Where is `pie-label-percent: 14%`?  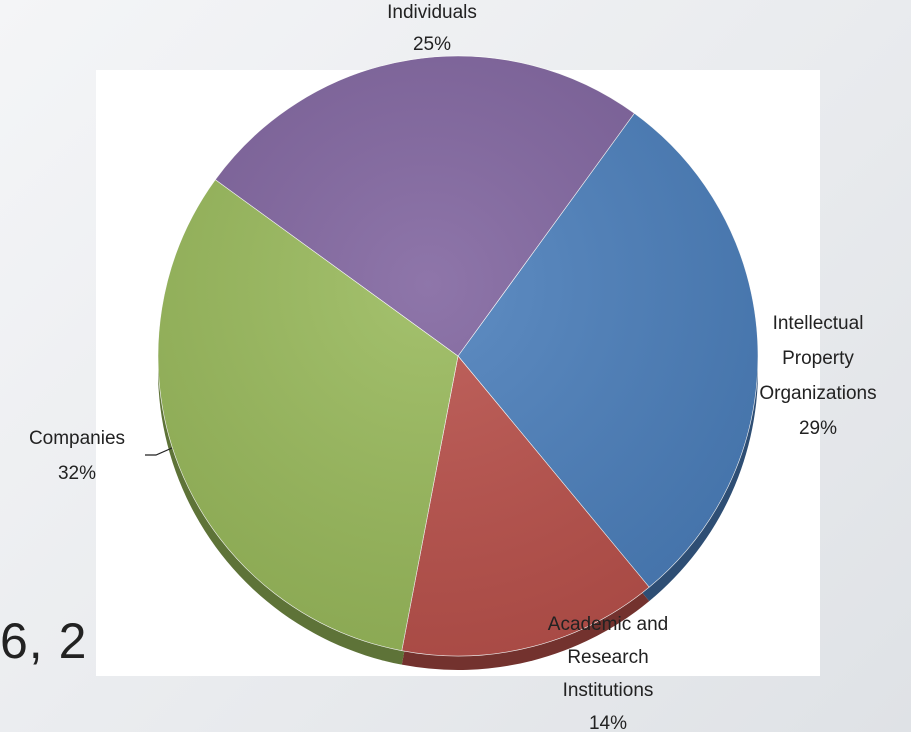
pie-label-percent: 14% is located at coordinates (608, 722).